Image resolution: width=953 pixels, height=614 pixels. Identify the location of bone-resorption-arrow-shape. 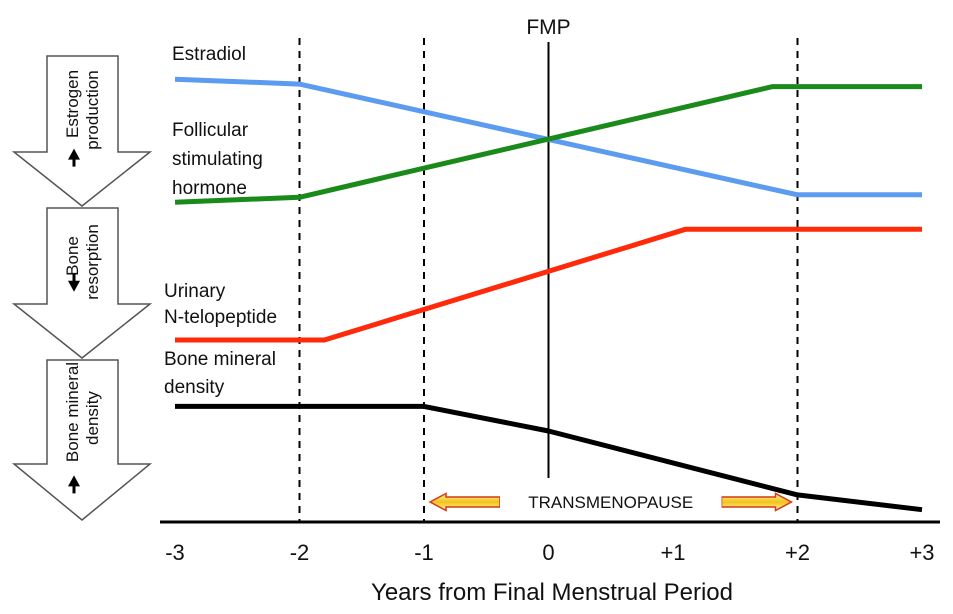
(82, 283).